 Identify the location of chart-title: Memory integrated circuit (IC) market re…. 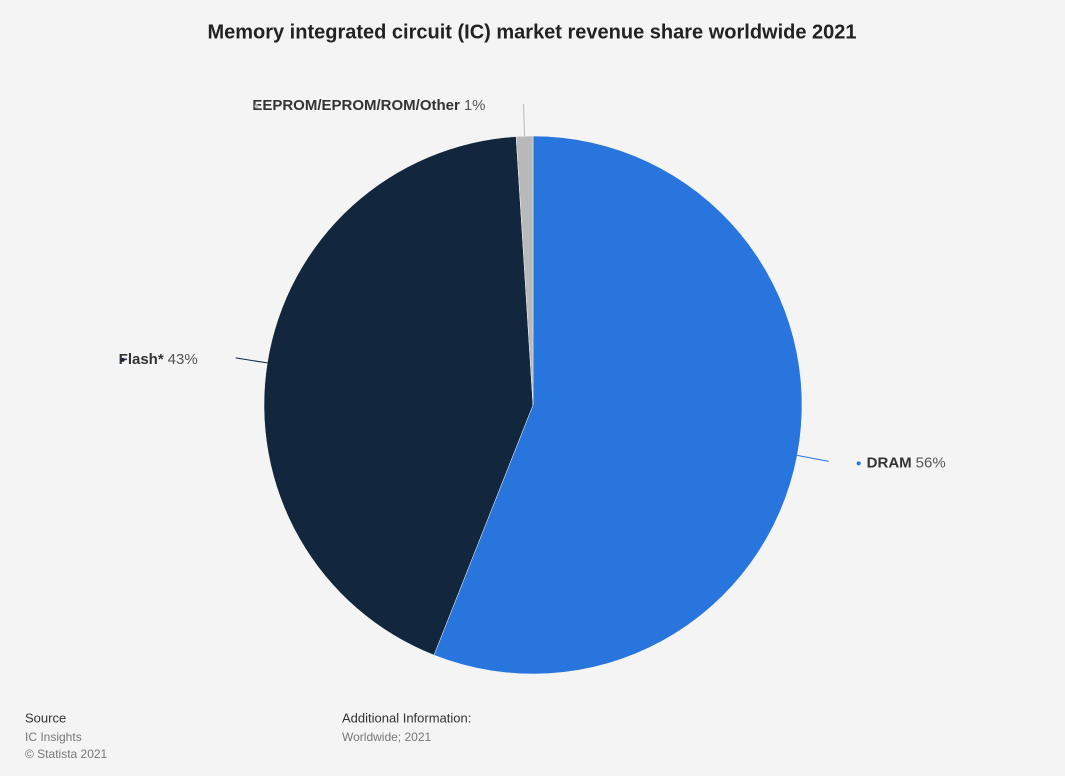
(531, 32).